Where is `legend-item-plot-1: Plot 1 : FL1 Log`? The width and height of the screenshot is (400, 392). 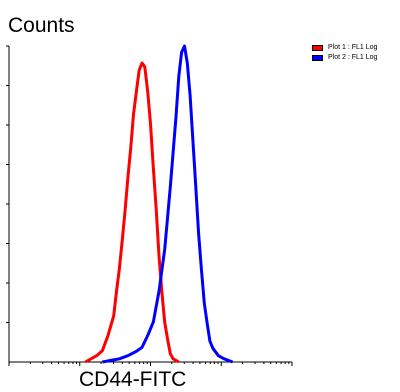
legend-item-plot-1: Plot 1 : FL1 Log is located at coordinates (344, 48).